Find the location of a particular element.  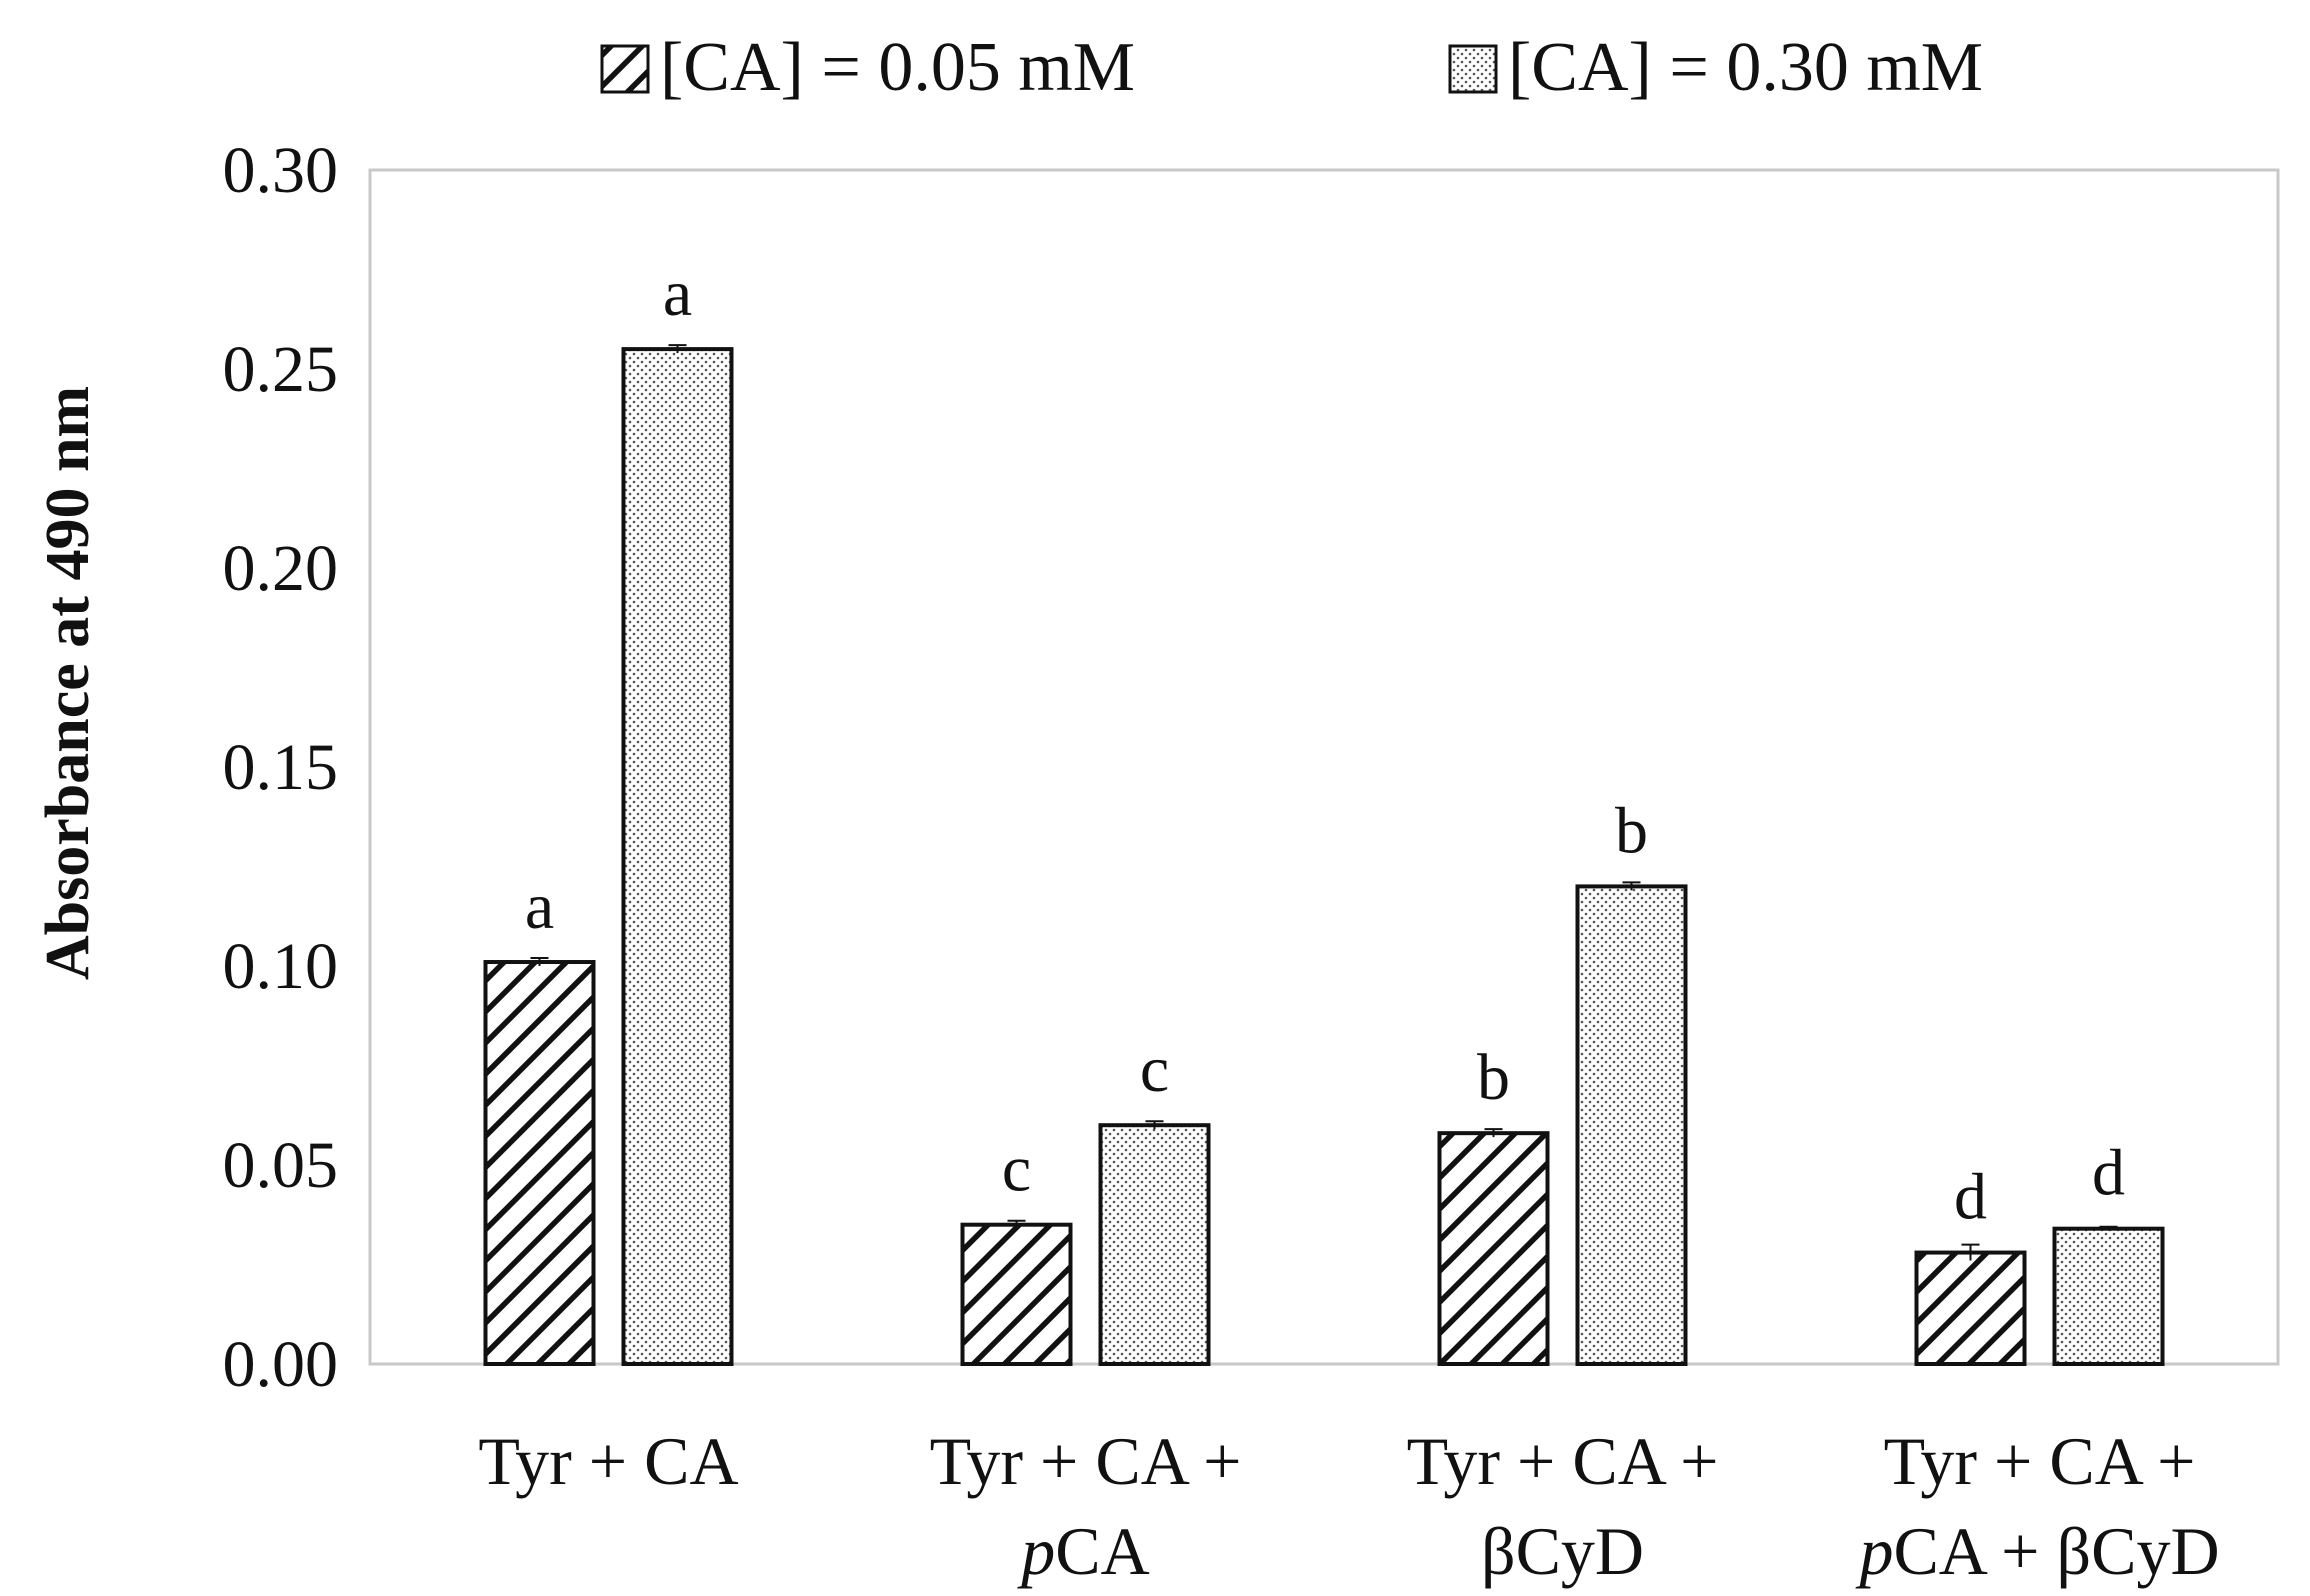

category-label-rest: CA + βCyD is located at coordinates (2056, 1551).